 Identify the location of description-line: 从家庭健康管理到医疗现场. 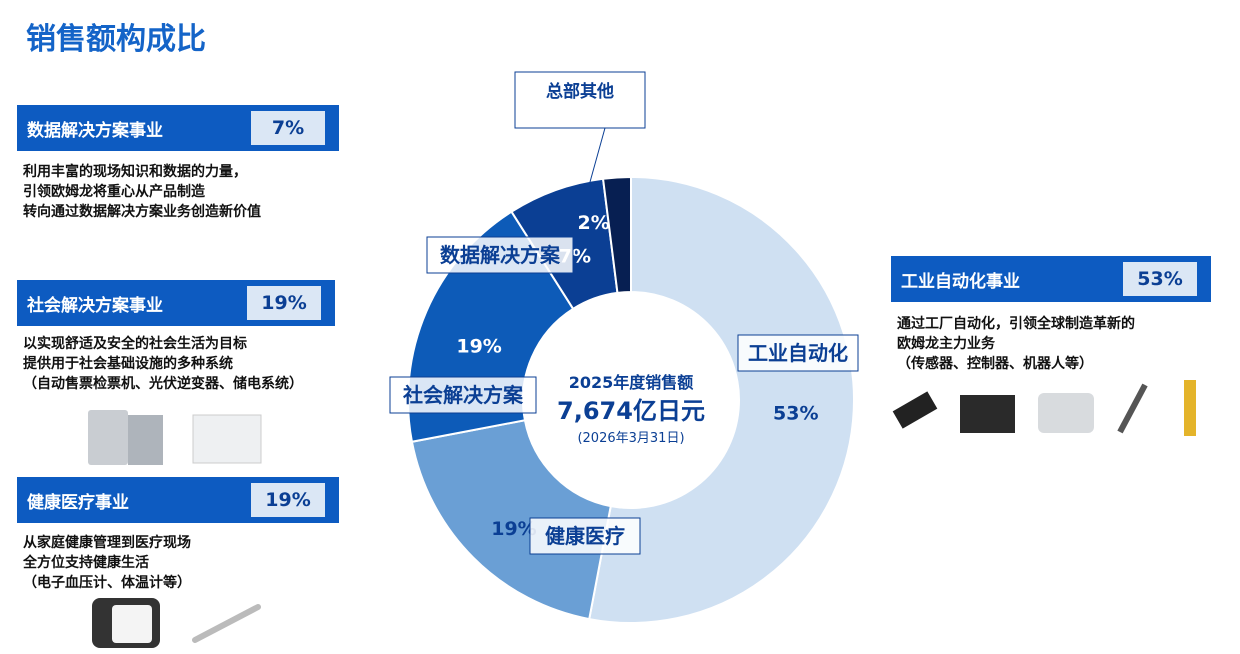
(107, 543).